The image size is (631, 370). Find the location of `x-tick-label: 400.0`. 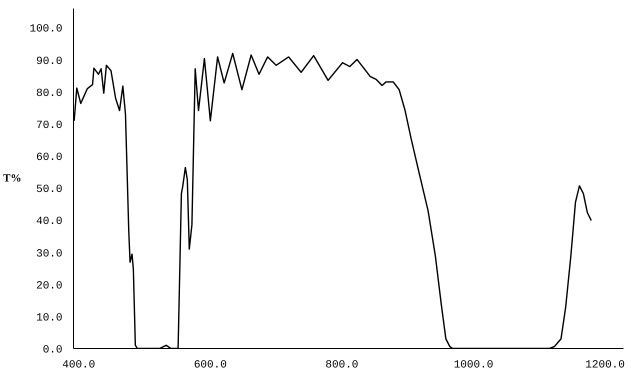

x-tick-label: 400.0 is located at coordinates (79, 365).